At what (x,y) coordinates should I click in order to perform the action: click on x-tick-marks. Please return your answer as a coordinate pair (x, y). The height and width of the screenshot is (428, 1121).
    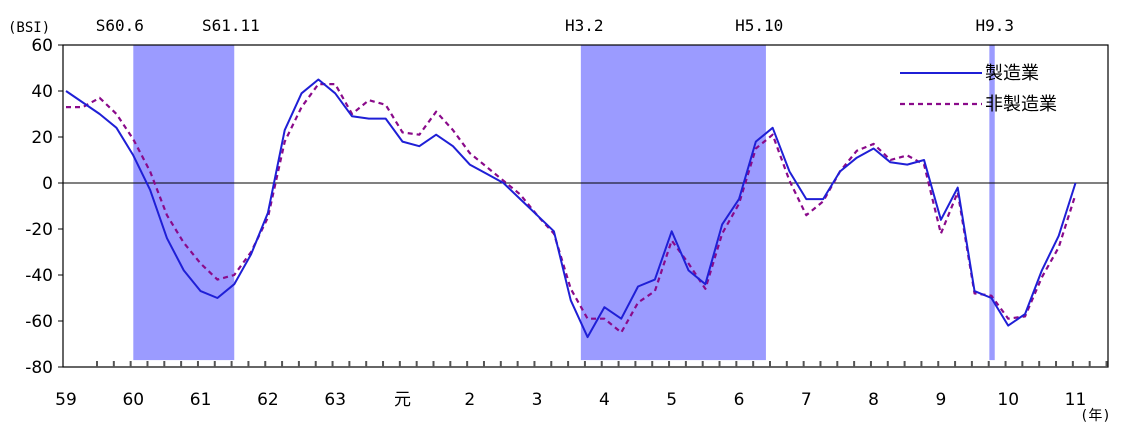
    Looking at the image, I should click on (602, 364).